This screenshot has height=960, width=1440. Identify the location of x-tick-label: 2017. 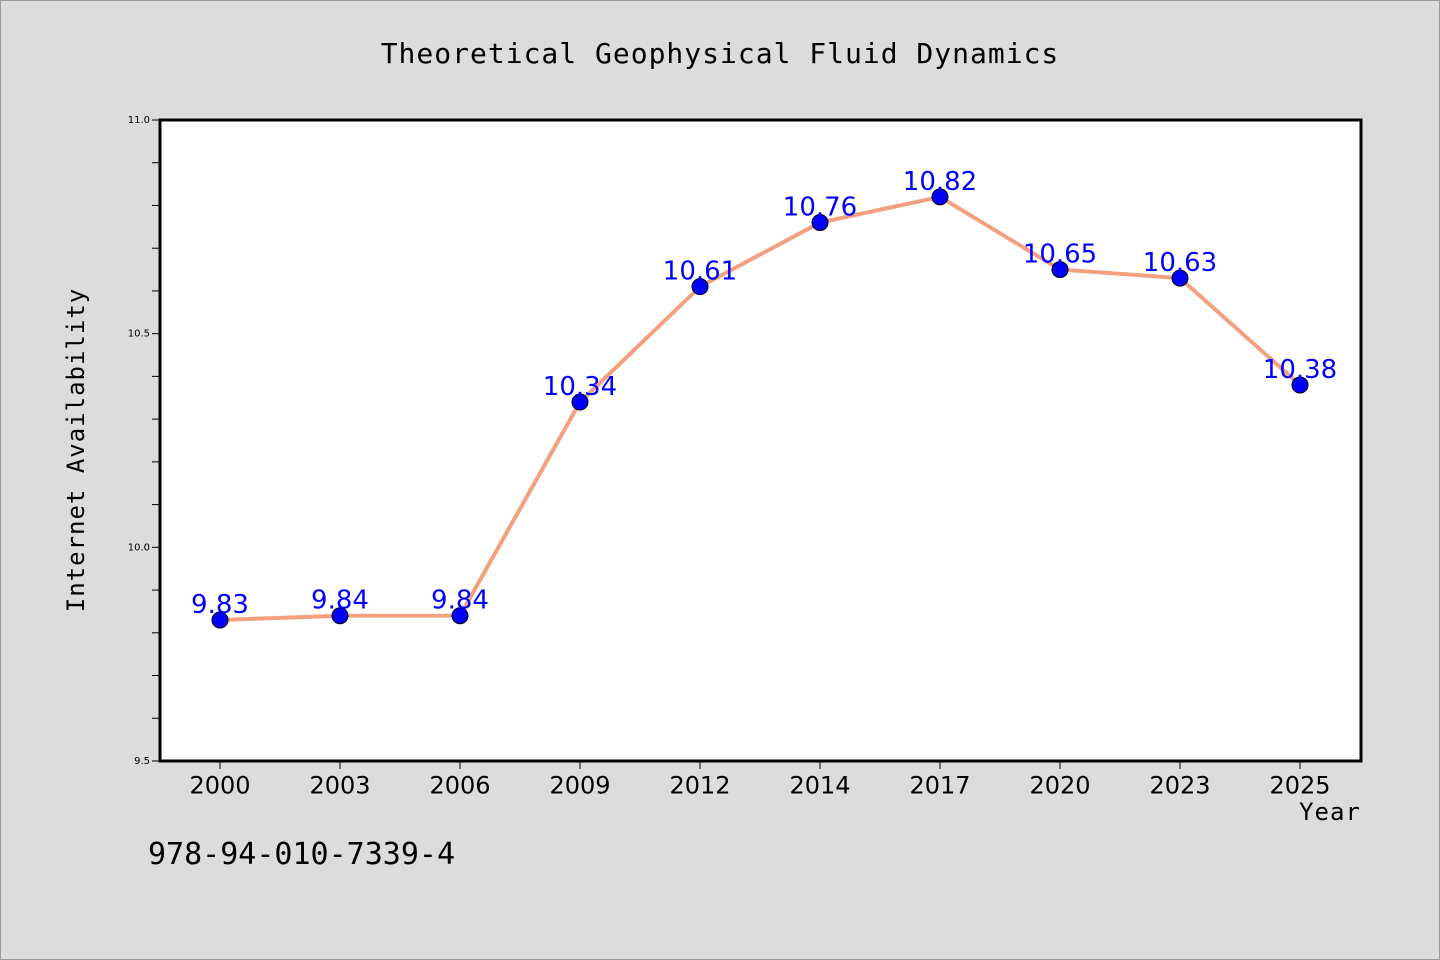
(939, 785).